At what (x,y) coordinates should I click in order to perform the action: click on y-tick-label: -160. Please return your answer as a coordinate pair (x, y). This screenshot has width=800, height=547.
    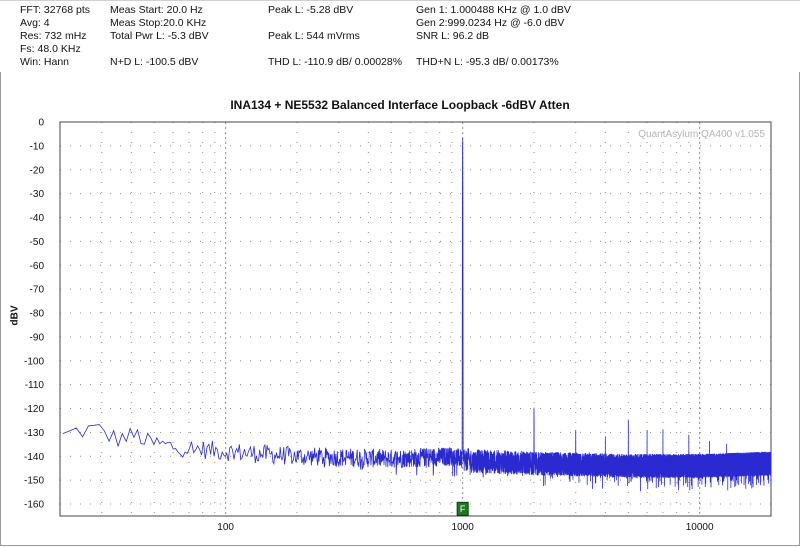
    Looking at the image, I should click on (34, 505).